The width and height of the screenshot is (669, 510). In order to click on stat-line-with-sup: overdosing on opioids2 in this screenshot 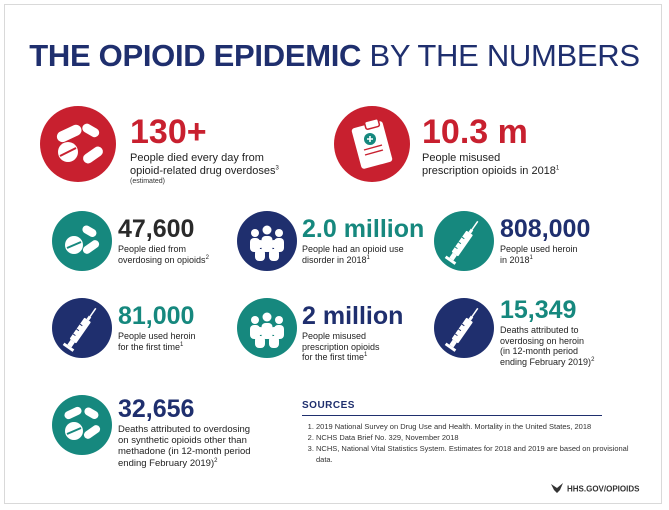, I will do `click(163, 260)`.